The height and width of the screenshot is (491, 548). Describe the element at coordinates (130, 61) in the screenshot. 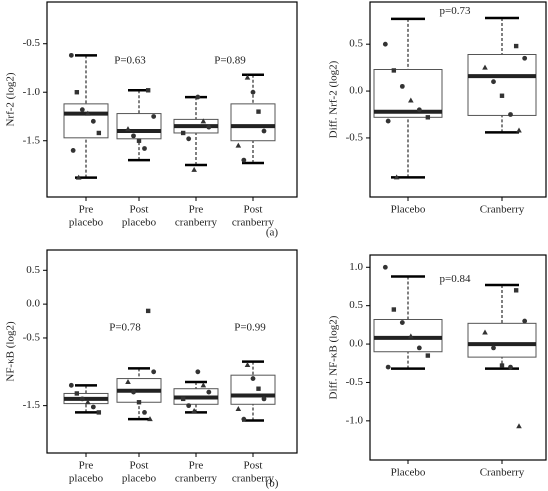

I see `annotation: P=0.63` at that location.